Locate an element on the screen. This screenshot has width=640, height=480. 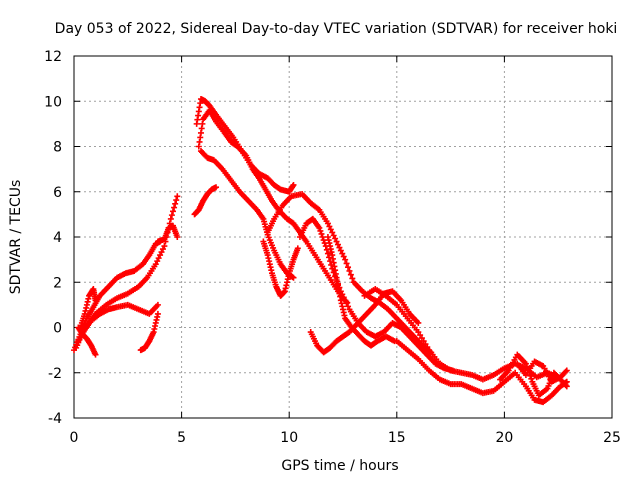
x-tick-label: 0 is located at coordinates (74, 438).